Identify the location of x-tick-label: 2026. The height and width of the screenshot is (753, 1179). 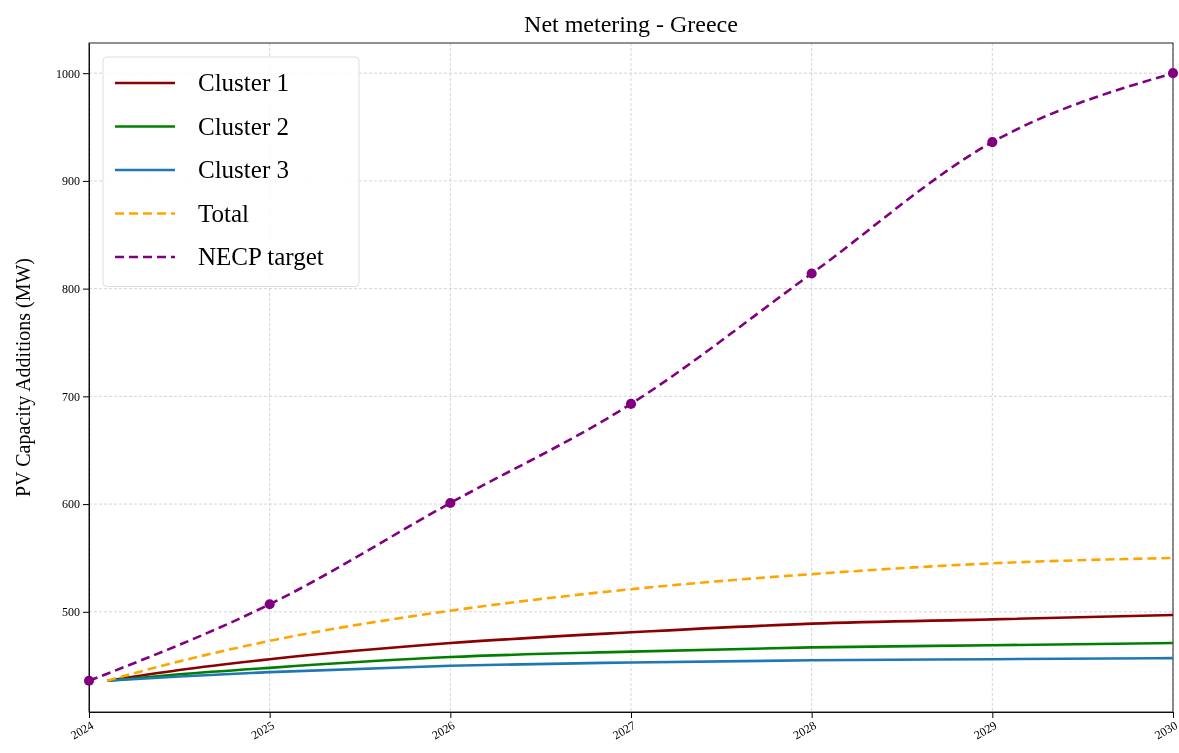
(443, 730).